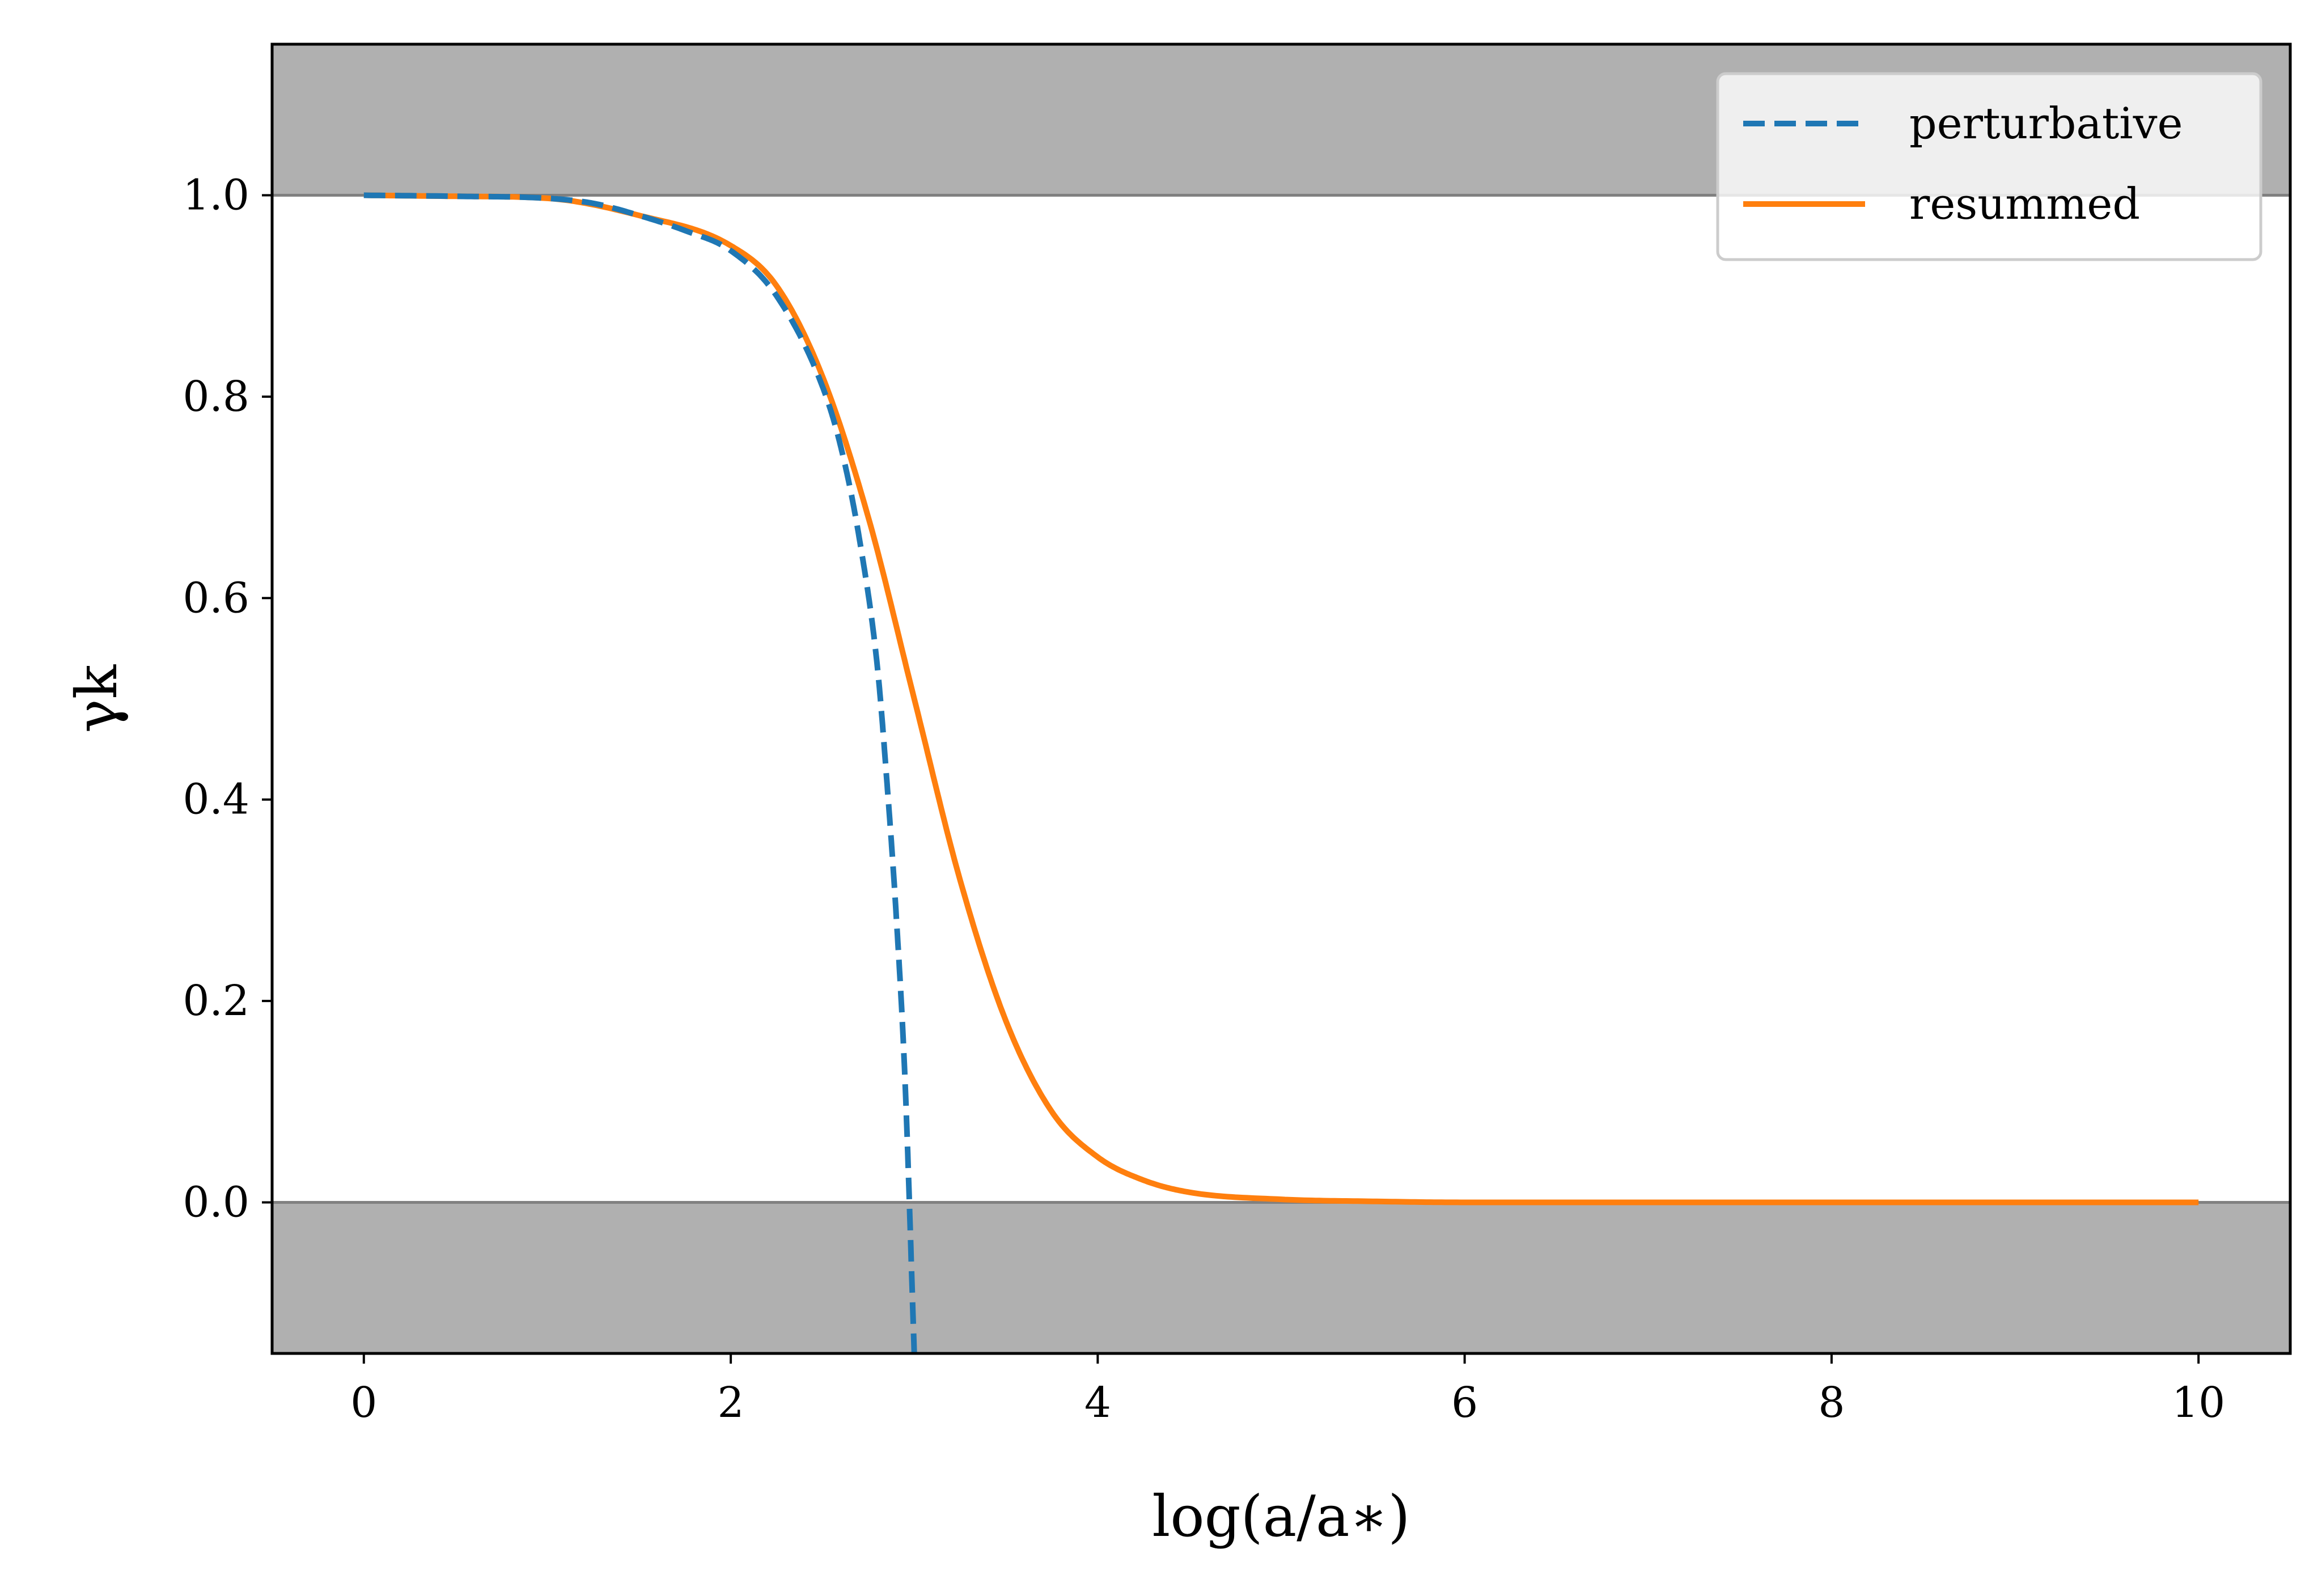 The width and height of the screenshot is (2322, 1596). I want to click on x-tick-label: 4, so click(1097, 1402).